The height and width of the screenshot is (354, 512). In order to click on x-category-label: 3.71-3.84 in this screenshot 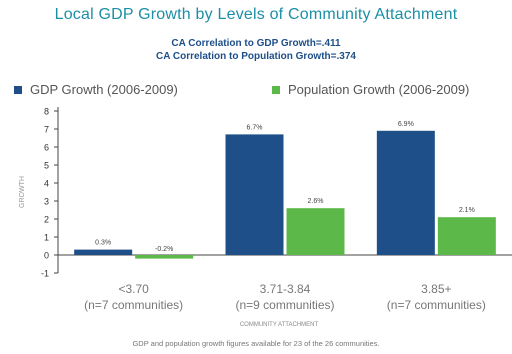, I will do `click(285, 289)`.